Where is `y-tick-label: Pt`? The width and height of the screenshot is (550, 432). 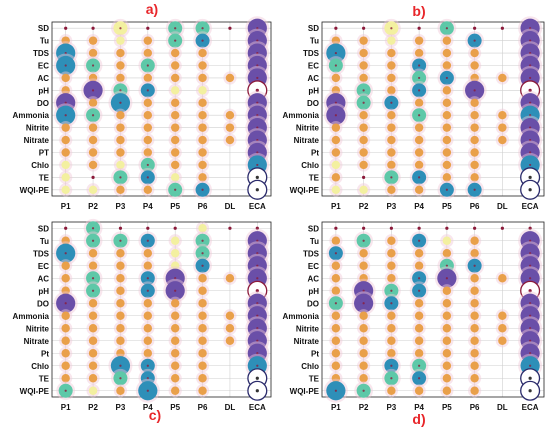 y-tick-label: Pt is located at coordinates (315, 153).